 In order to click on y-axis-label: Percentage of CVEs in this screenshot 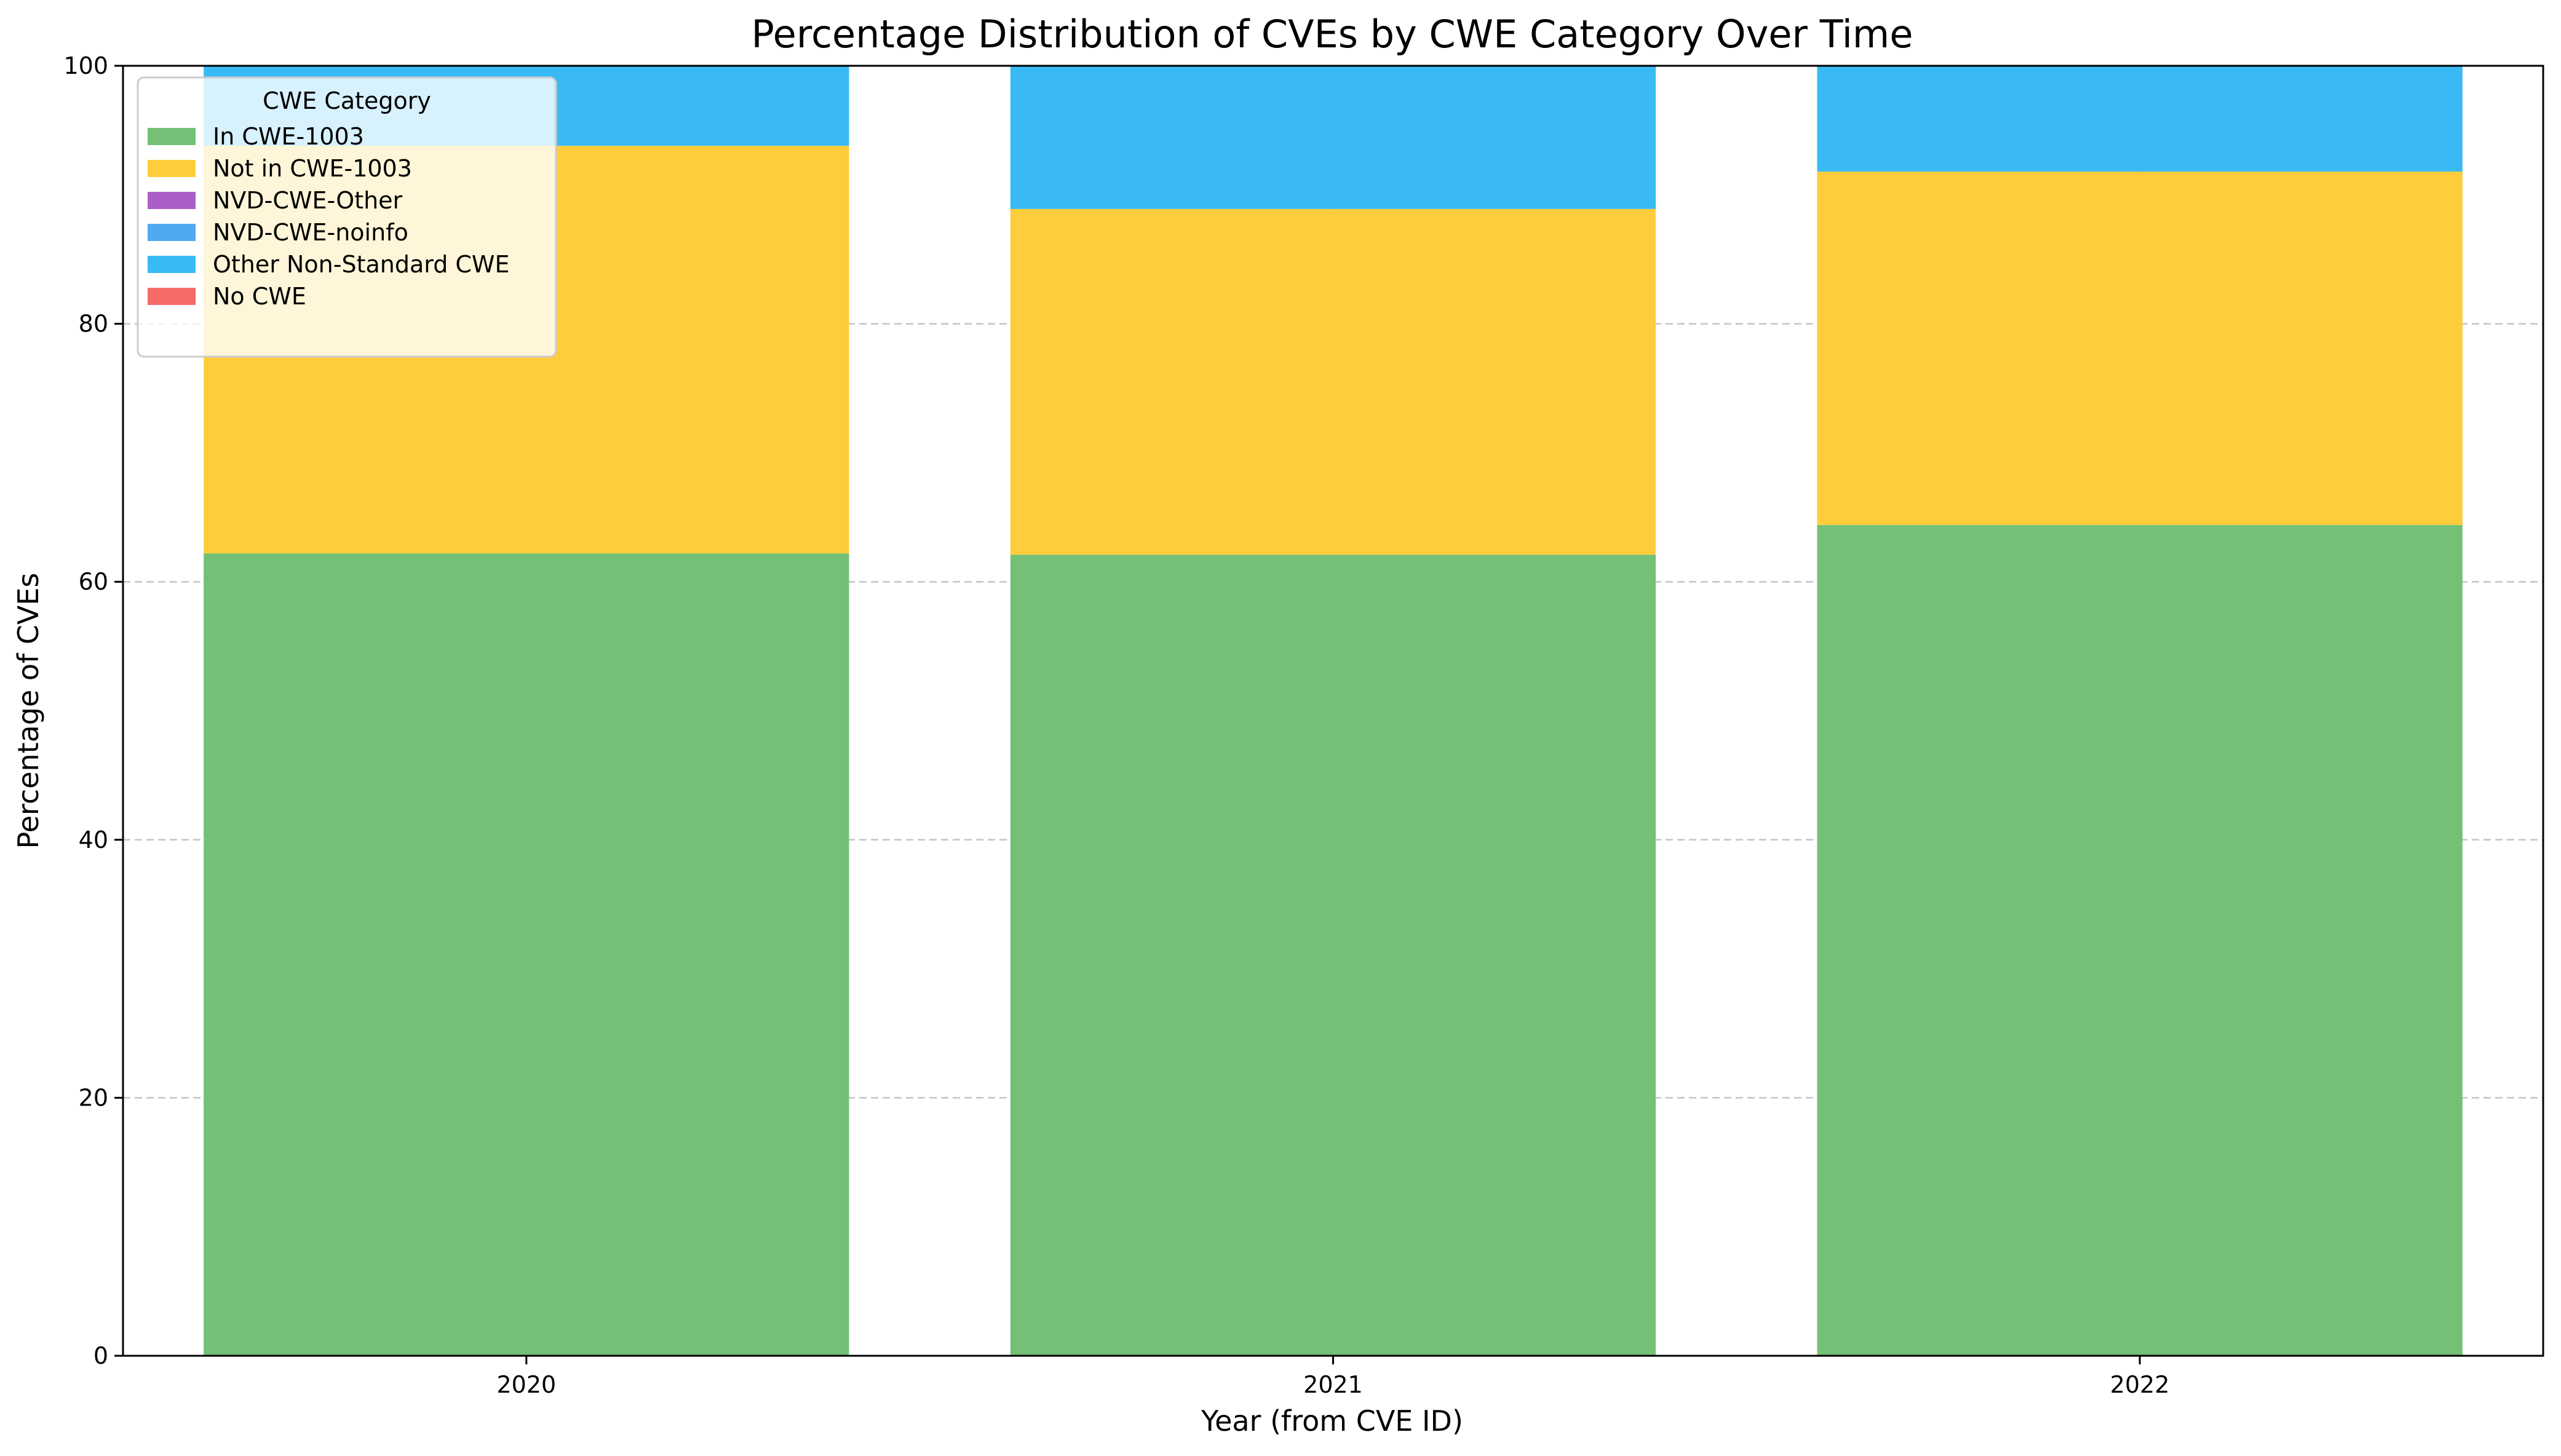, I will do `click(29, 711)`.